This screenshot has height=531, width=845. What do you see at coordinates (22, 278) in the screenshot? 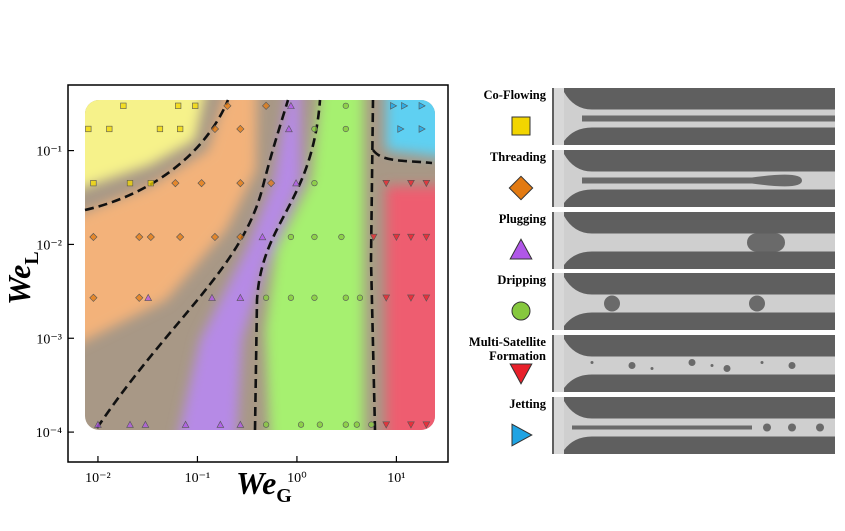
I see `y-axis-label: WeL` at bounding box center [22, 278].